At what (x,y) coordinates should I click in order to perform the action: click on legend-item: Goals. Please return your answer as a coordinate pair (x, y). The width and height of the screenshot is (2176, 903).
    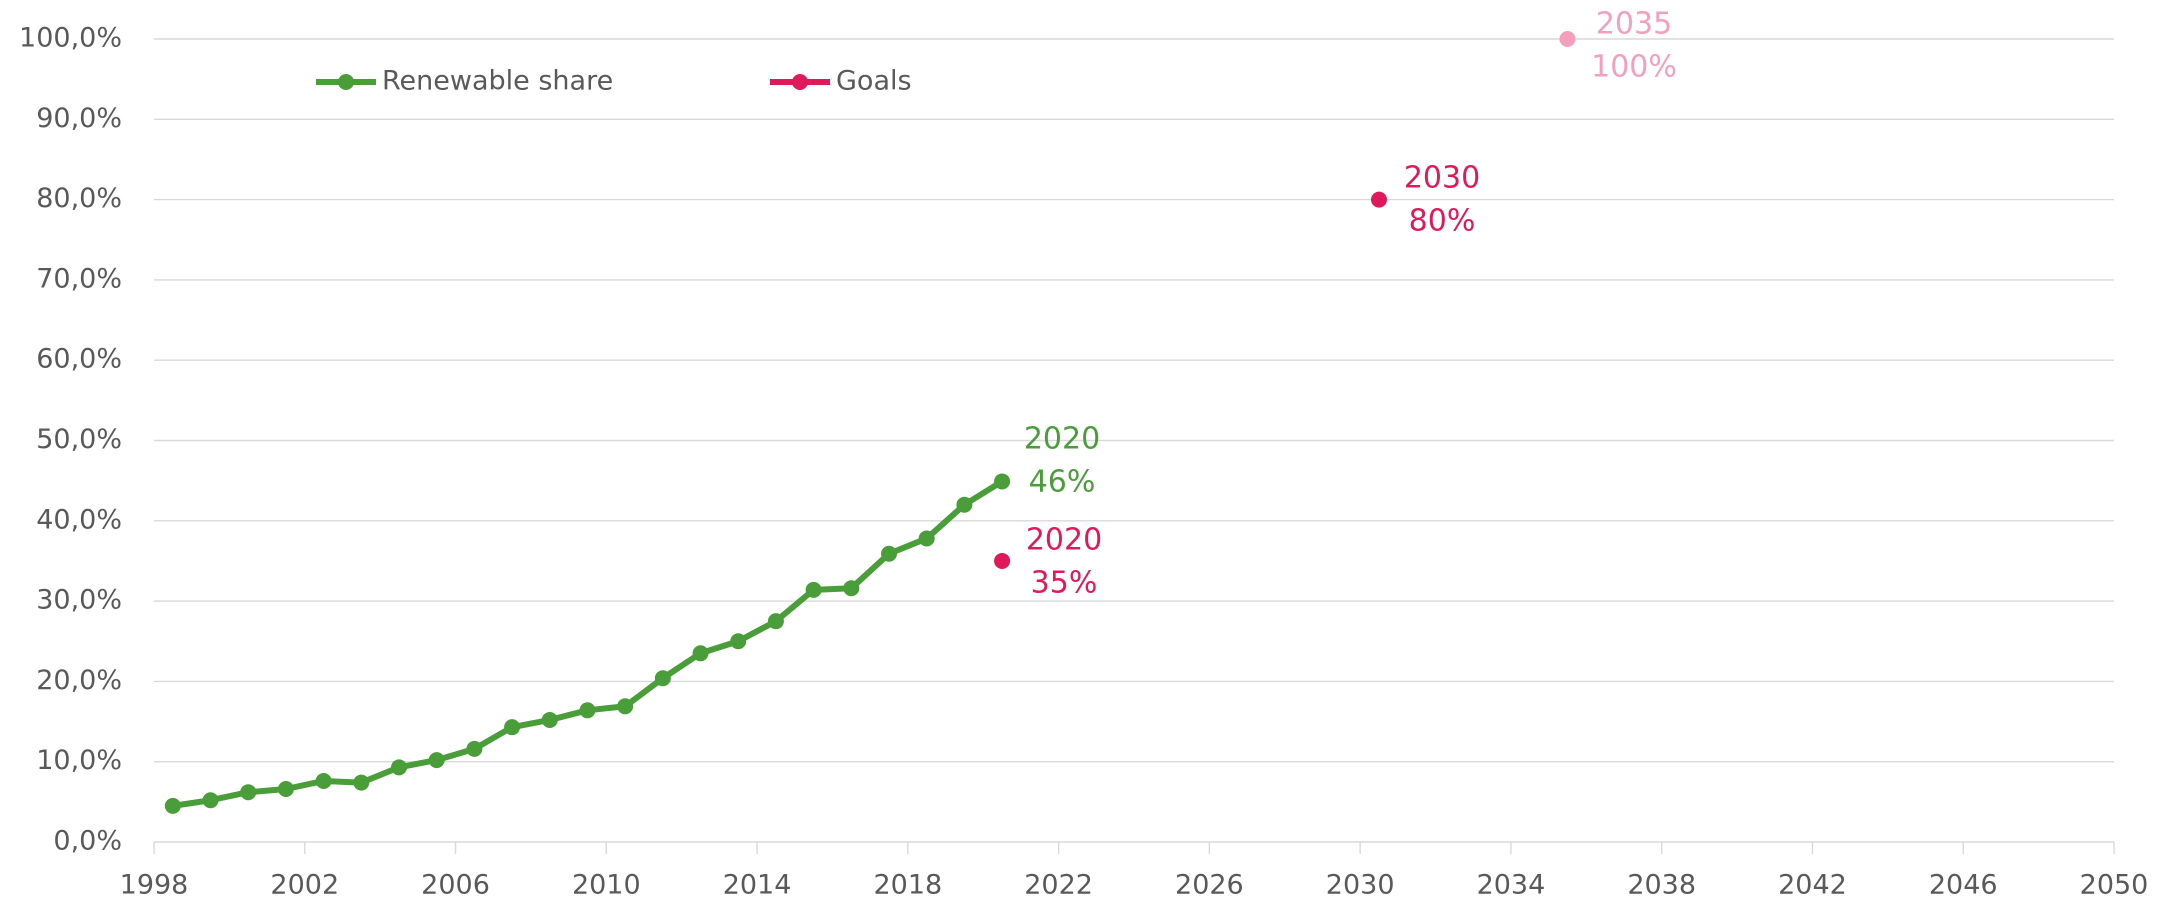
    Looking at the image, I should click on (841, 81).